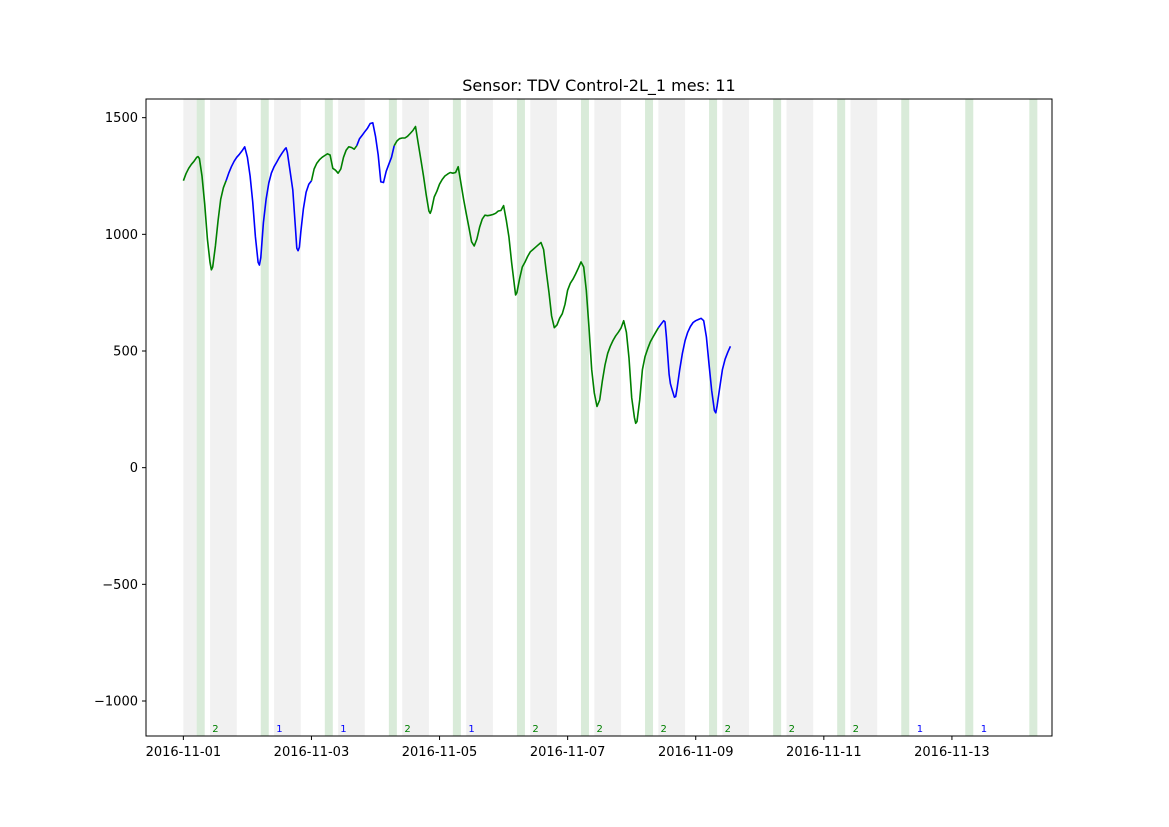  I want to click on x-tick-label: 2016-11-01, so click(184, 752).